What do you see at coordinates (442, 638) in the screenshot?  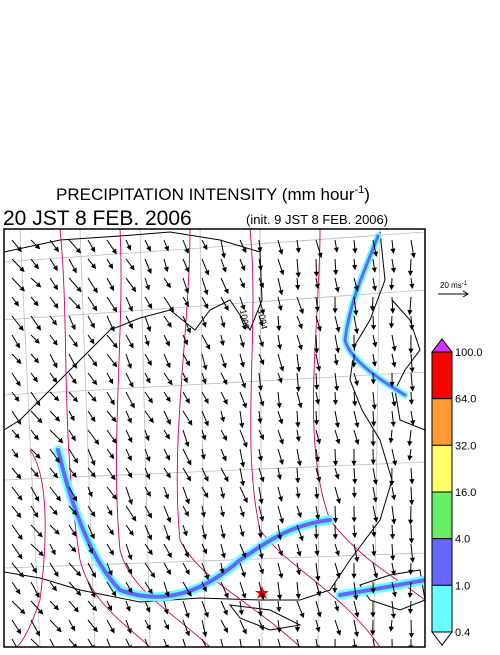 I see `colorbar-under` at bounding box center [442, 638].